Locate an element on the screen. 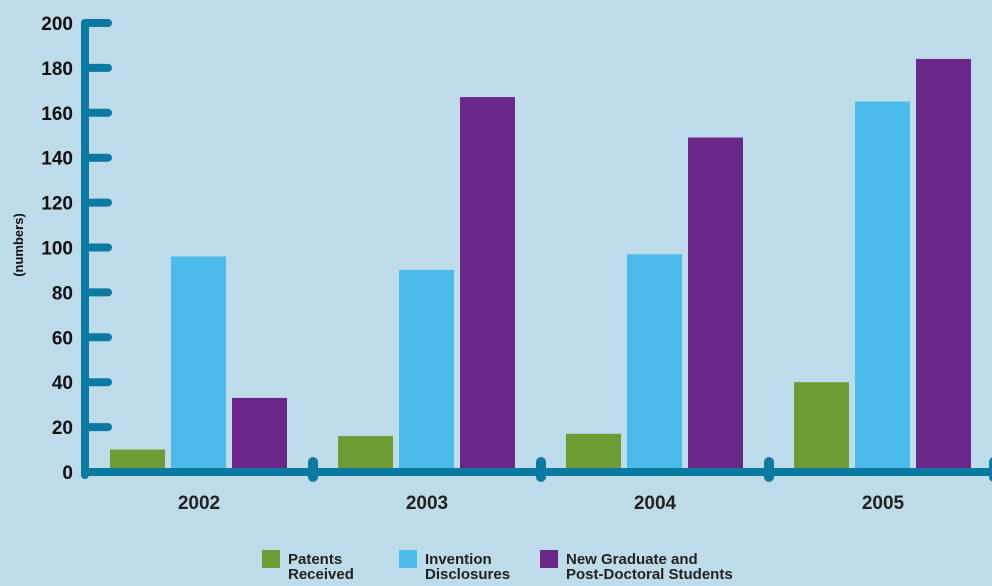 The height and width of the screenshot is (586, 992). legend-label: Invention is located at coordinates (458, 559).